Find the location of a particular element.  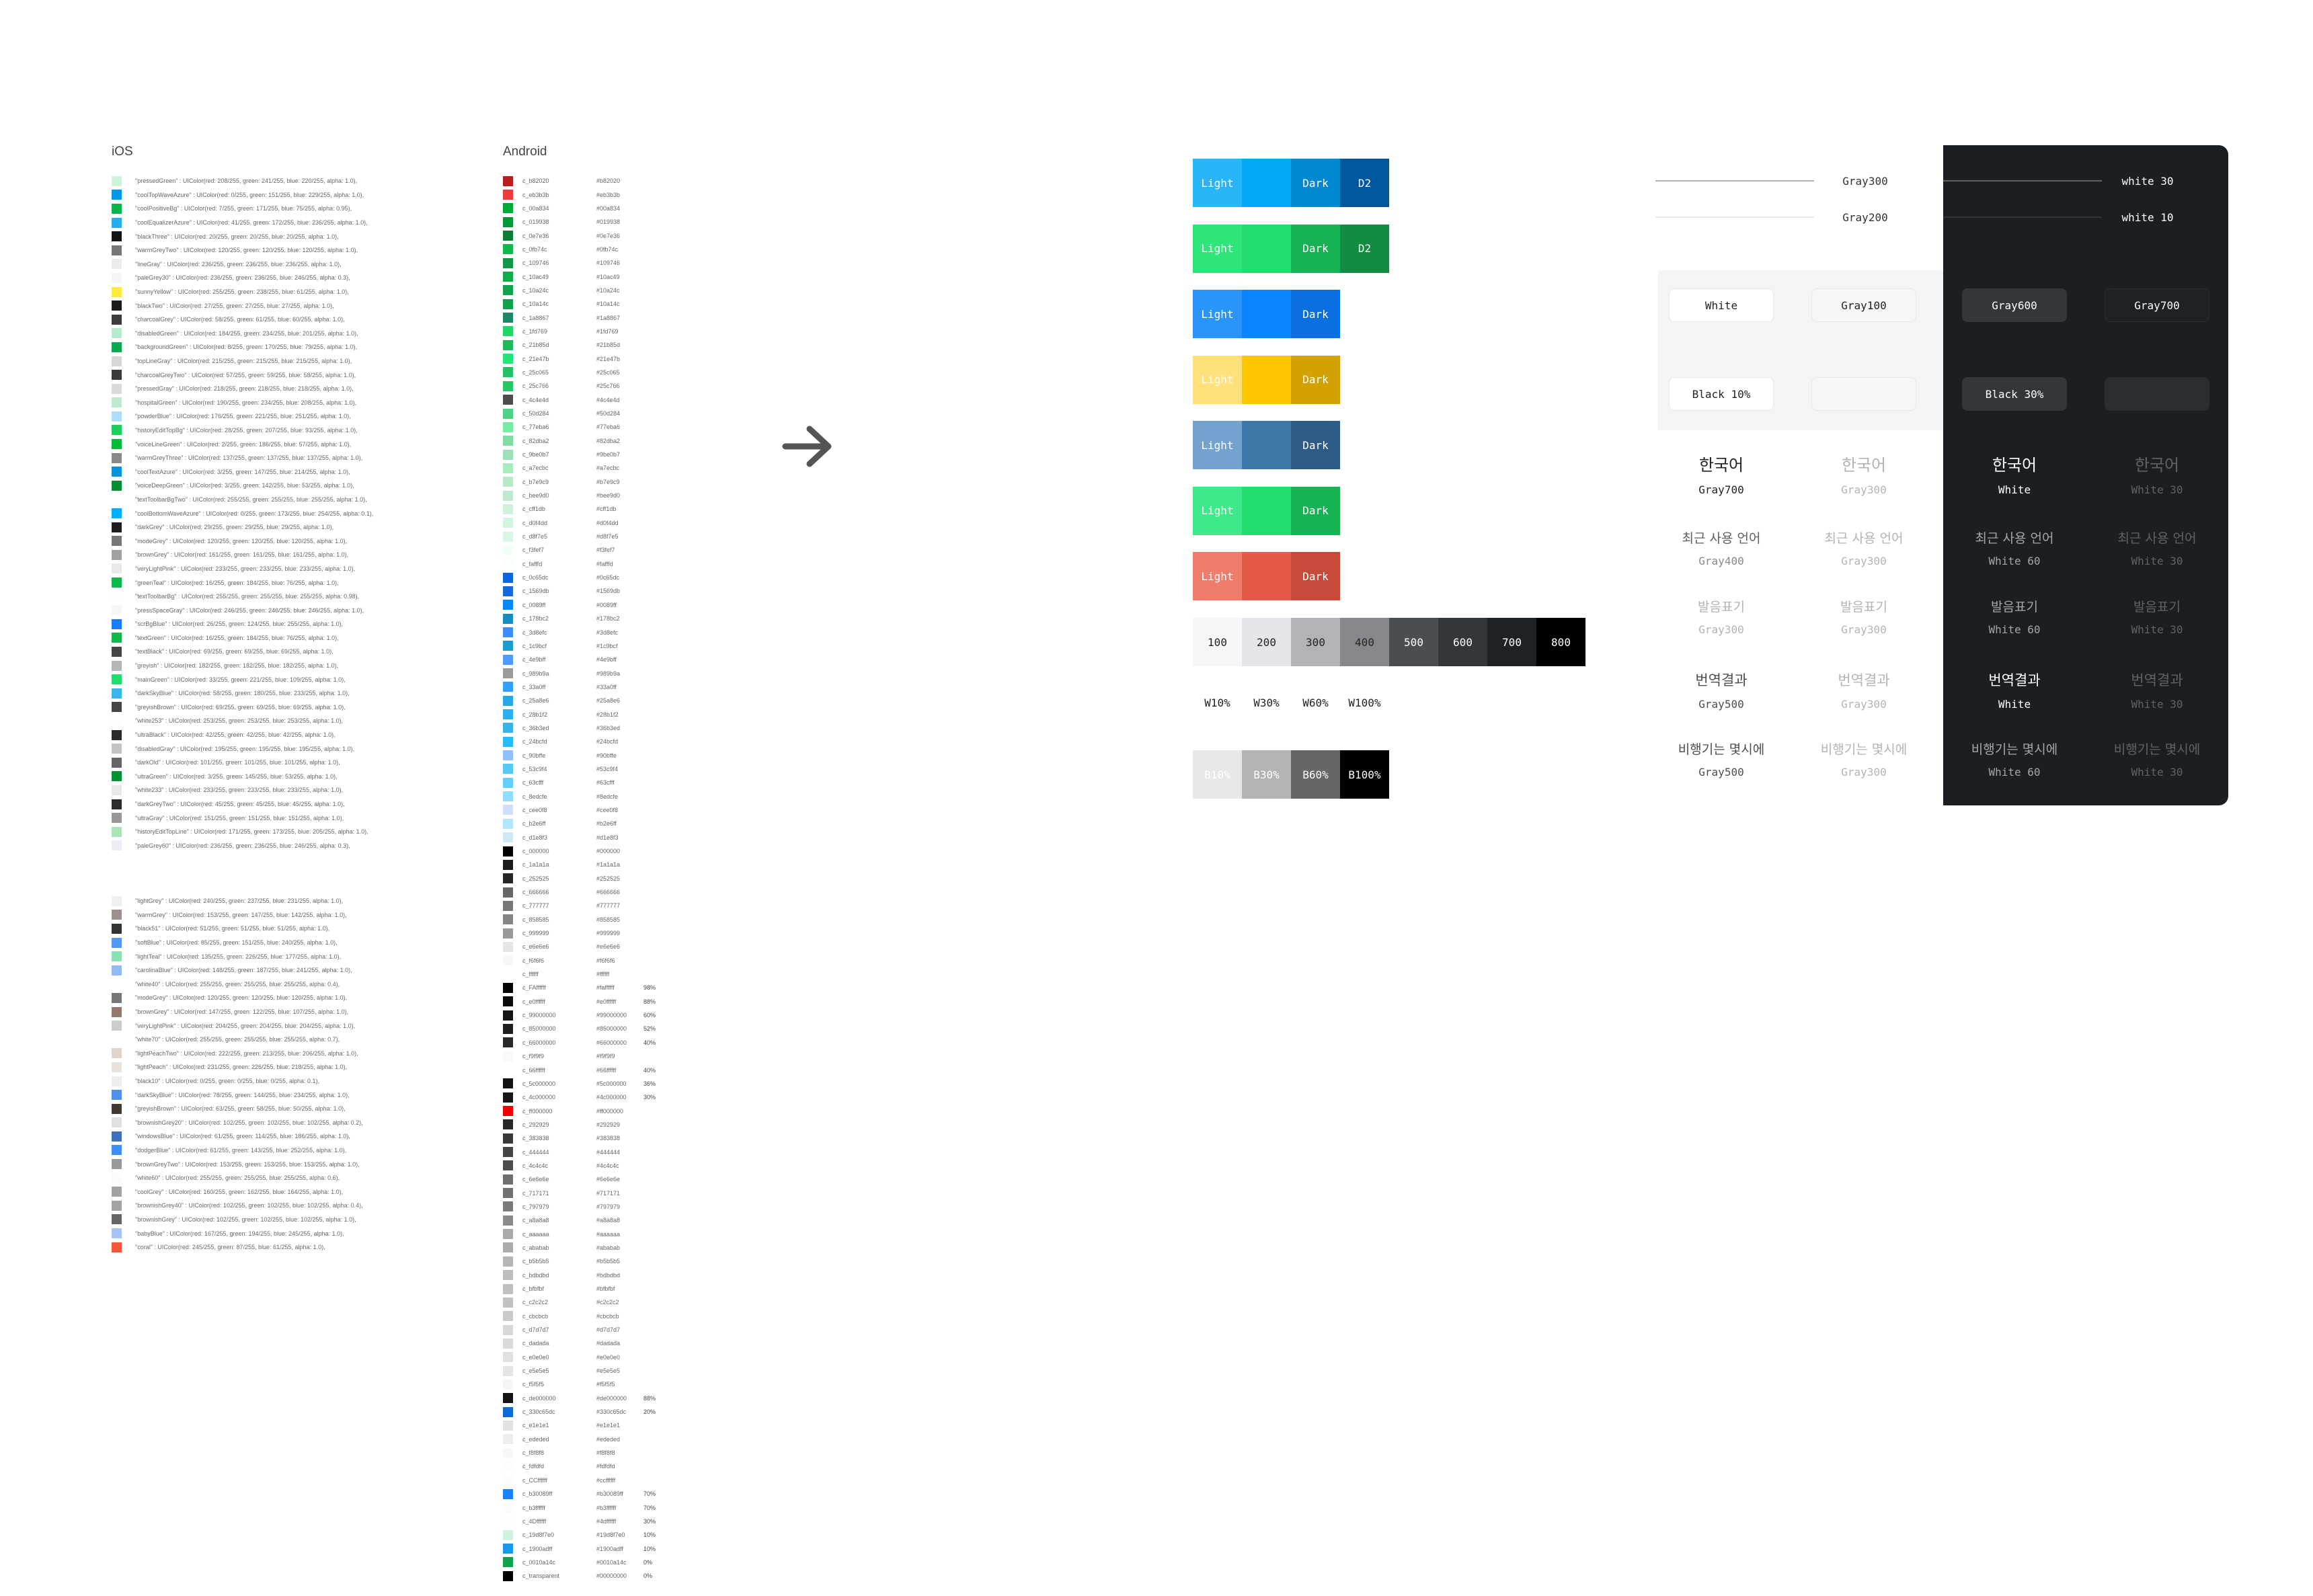

android-color-row: c_28b1f2 #28b1f2 is located at coordinates (610, 714).